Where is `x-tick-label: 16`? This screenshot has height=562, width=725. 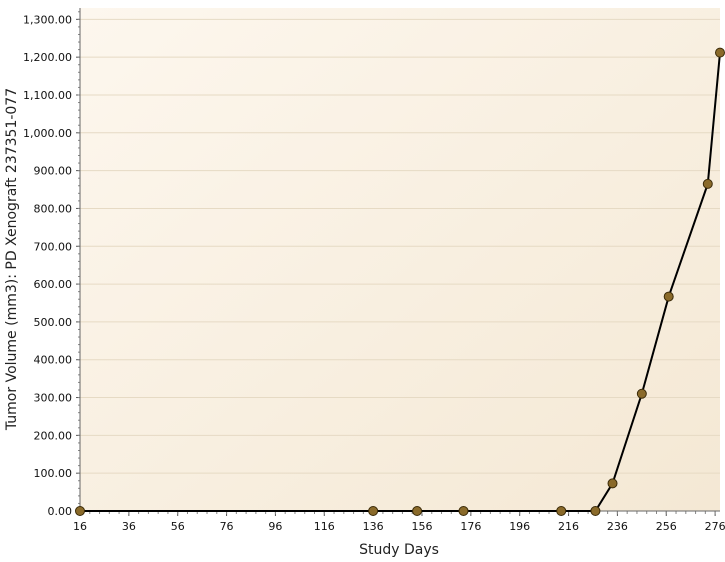
x-tick-label: 16 is located at coordinates (80, 526).